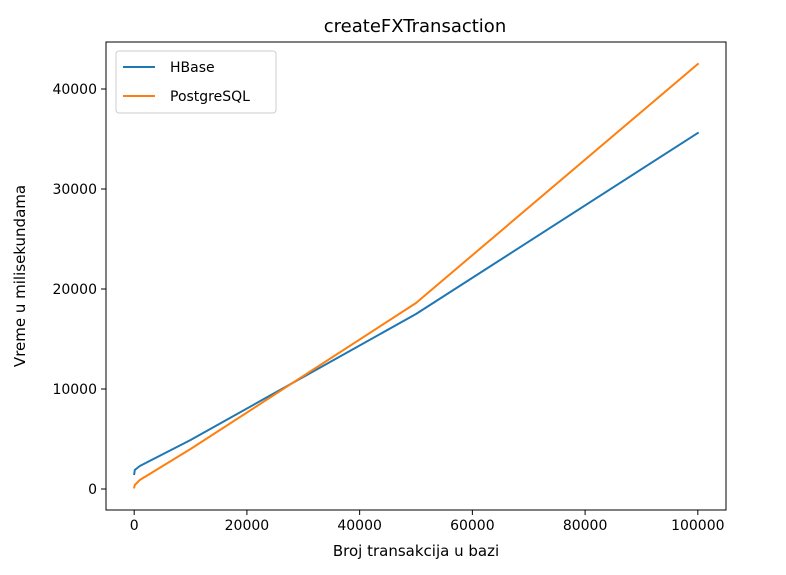 Image resolution: width=786 pixels, height=575 pixels. Describe the element at coordinates (415, 26) in the screenshot. I see `chart-title: createFXTransaction` at that location.